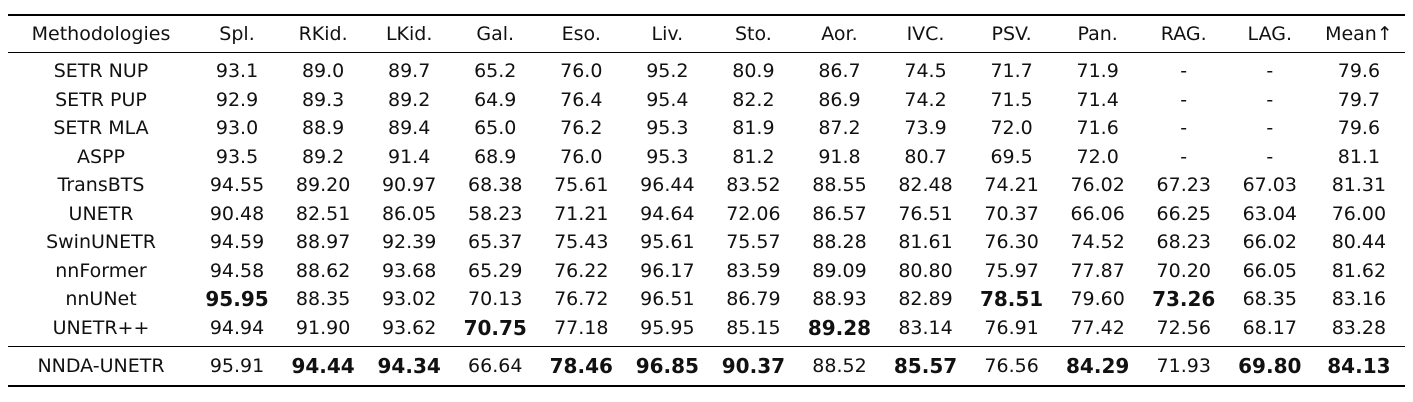 Image resolution: width=1413 pixels, height=402 pixels. Describe the element at coordinates (1359, 270) in the screenshot. I see `score-cell: 81.62` at that location.